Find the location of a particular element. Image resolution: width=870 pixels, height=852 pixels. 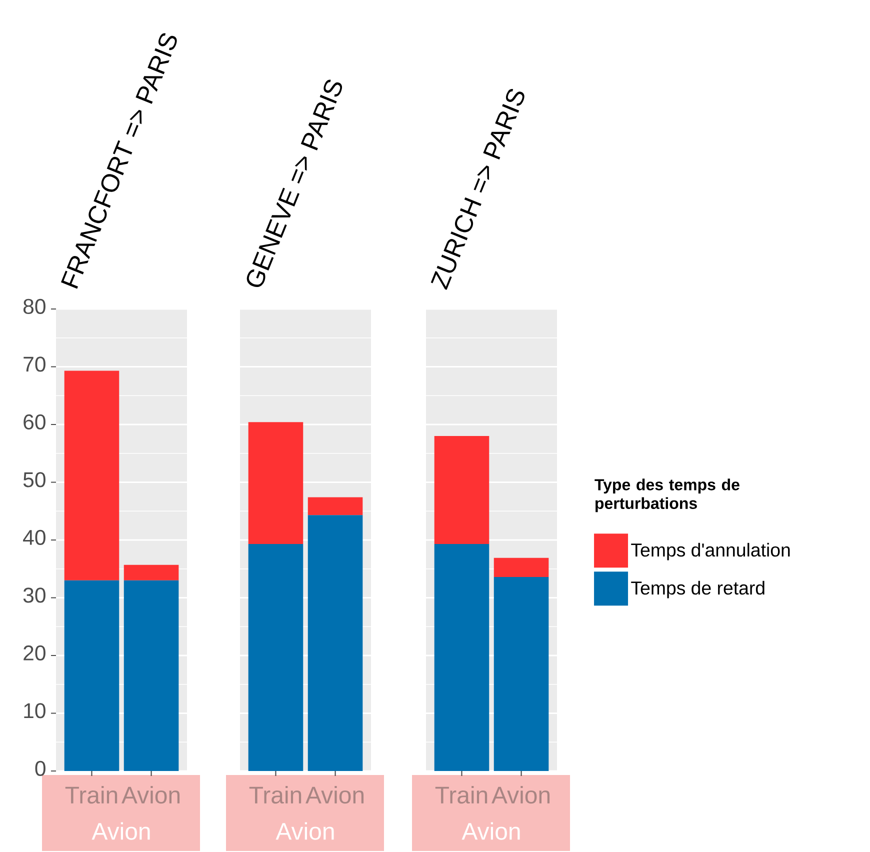

y-tick-label: 80 is located at coordinates (34, 306).